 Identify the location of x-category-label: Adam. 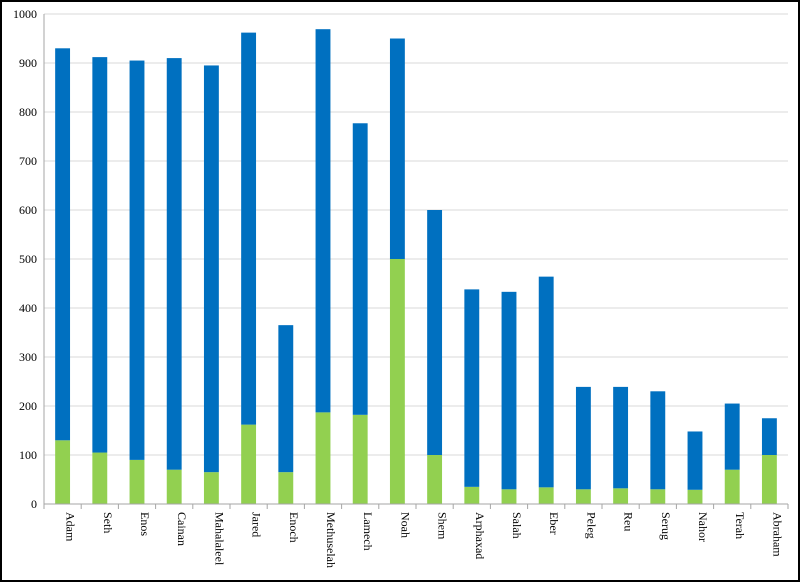
(71, 527).